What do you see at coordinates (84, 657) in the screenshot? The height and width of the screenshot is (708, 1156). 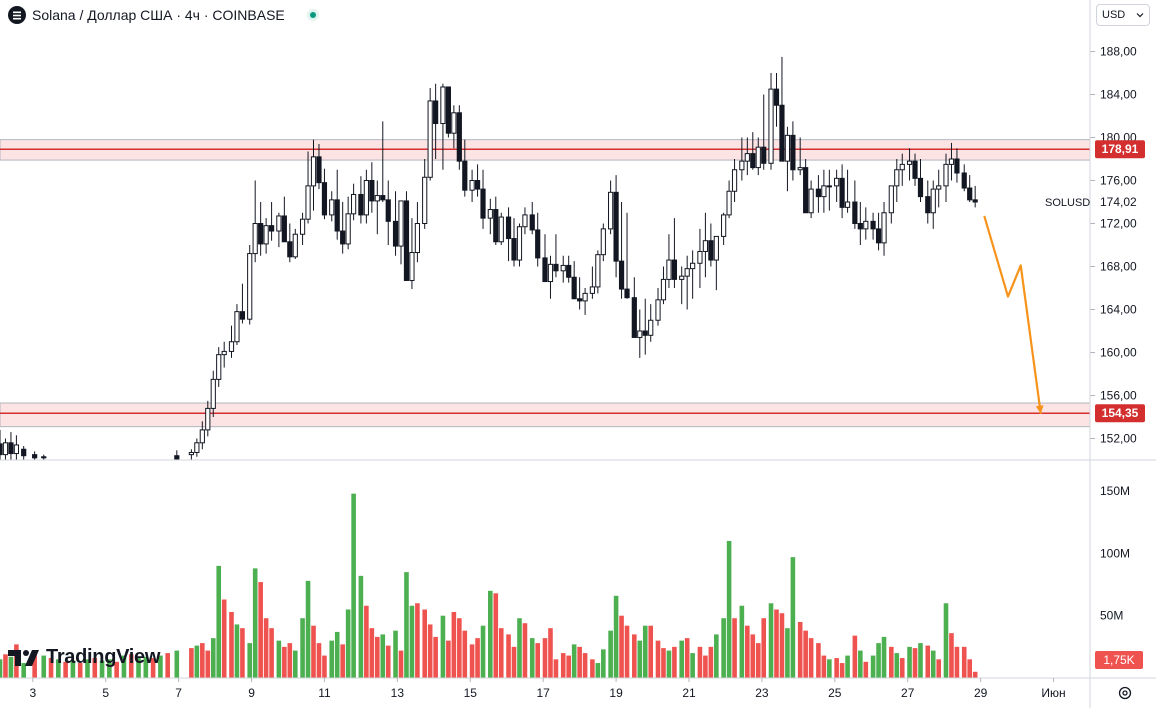 I see `tradingview-logo: TradingView` at bounding box center [84, 657].